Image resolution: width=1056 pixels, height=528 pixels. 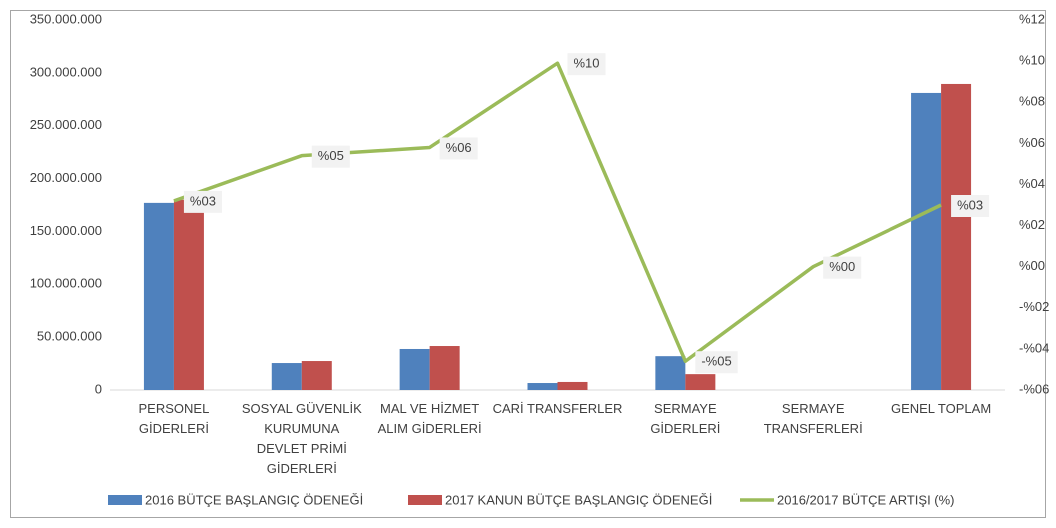 What do you see at coordinates (98, 388) in the screenshot?
I see `y-tick-label: 0` at bounding box center [98, 388].